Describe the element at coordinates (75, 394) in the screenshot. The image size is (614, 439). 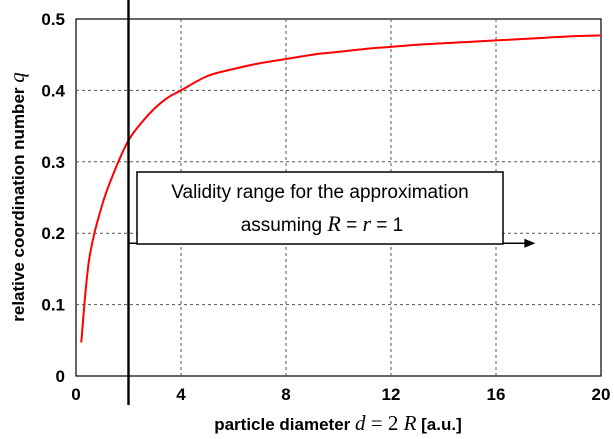
I see `x-tick-label: 0` at that location.